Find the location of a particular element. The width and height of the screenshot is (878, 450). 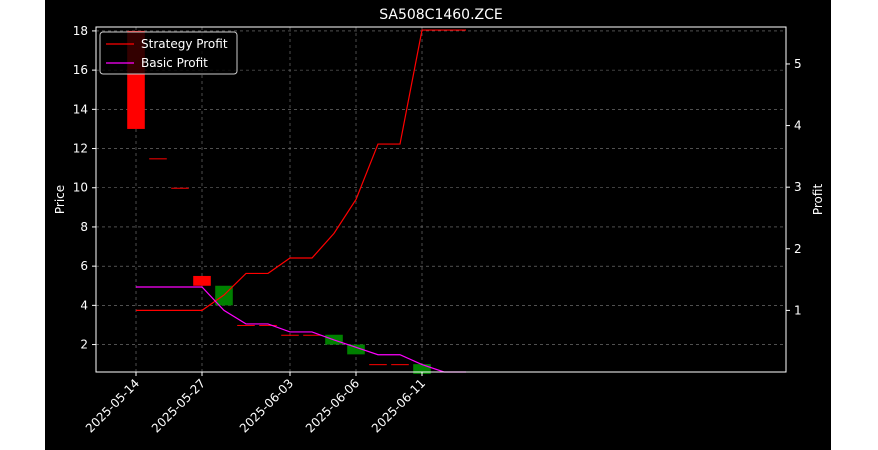

y-tick-label-right: 4 is located at coordinates (798, 126).